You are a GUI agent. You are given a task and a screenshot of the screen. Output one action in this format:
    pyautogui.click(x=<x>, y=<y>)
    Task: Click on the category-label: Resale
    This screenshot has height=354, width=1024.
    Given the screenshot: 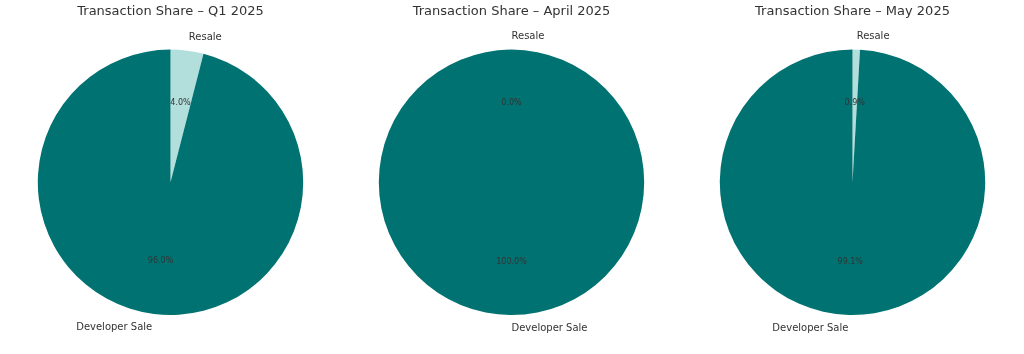 What is the action you would take?
    pyautogui.click(x=528, y=35)
    